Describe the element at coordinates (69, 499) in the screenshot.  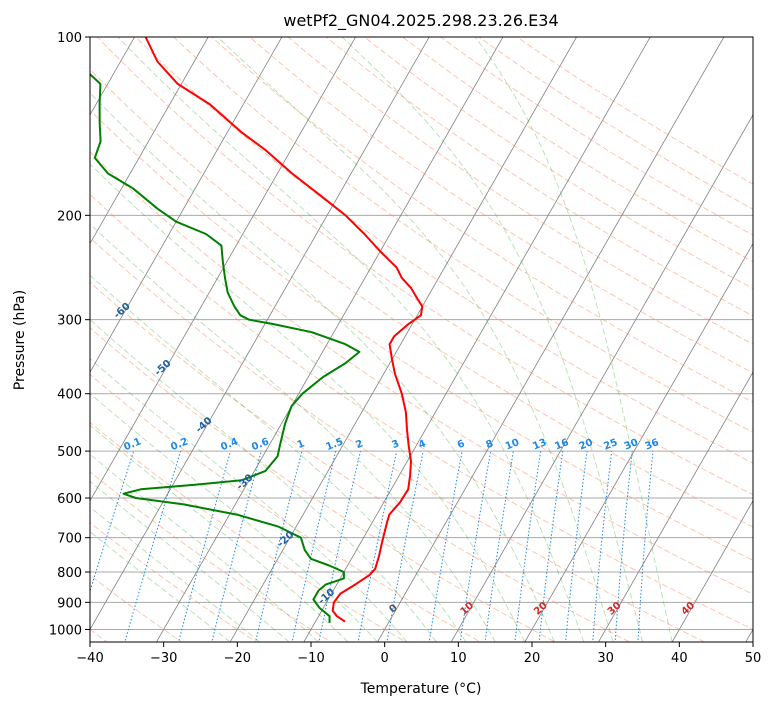
I see `y-tick-label: 600` at that location.